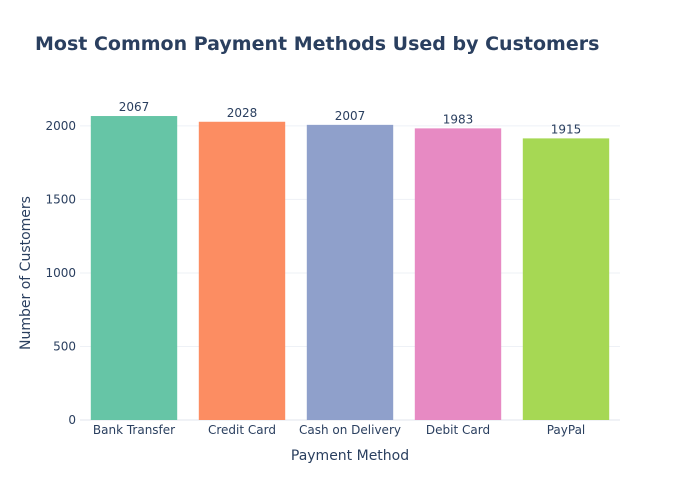  Describe the element at coordinates (134, 430) in the screenshot. I see `x-tick-label: Bank Transfer` at that location.